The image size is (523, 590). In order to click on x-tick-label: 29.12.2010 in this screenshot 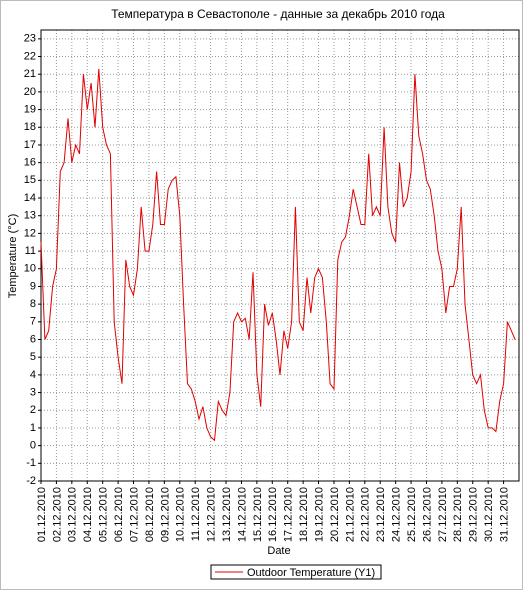, I will do `click(474, 514)`.